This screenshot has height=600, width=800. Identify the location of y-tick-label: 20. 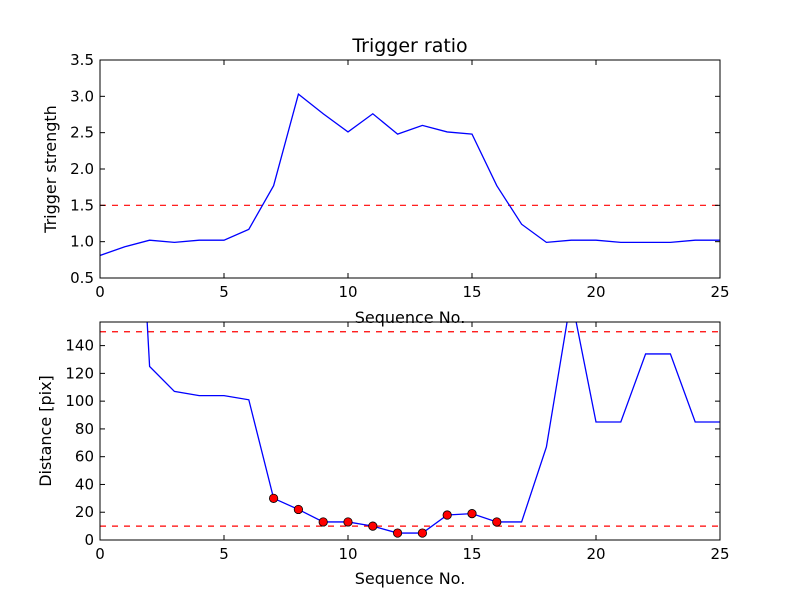
(84, 512).